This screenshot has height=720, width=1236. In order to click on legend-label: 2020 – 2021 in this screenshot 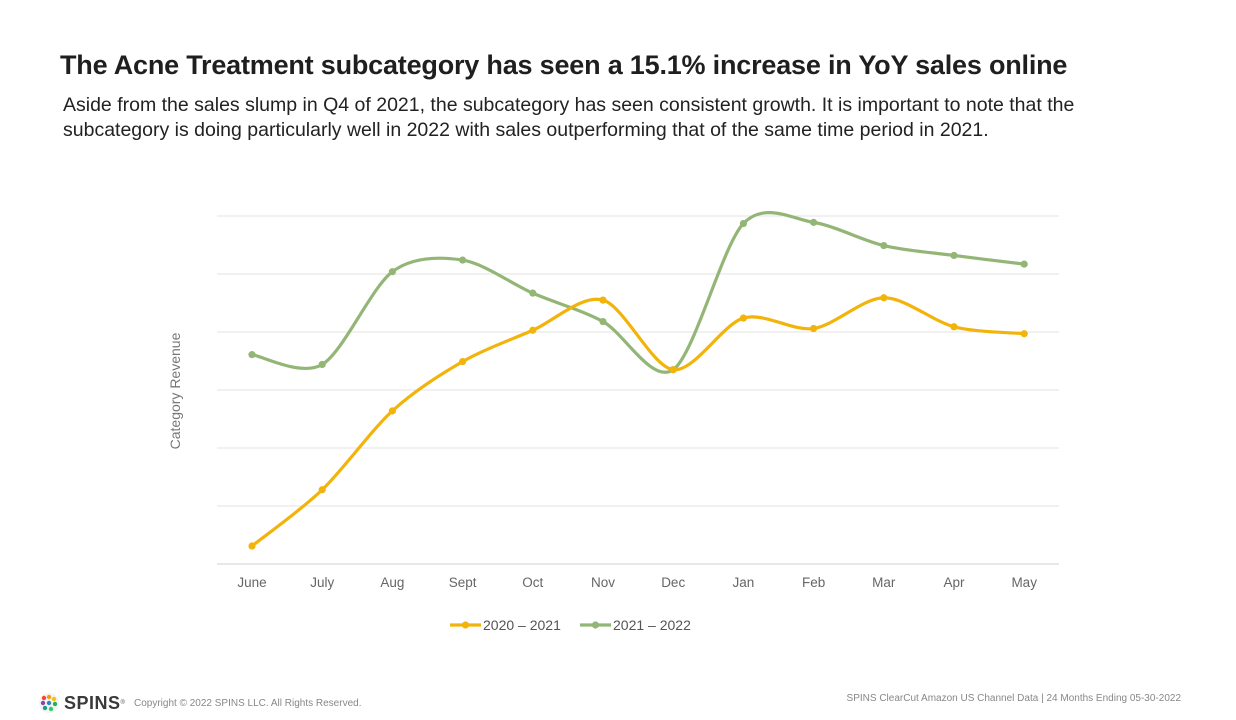, I will do `click(522, 625)`.